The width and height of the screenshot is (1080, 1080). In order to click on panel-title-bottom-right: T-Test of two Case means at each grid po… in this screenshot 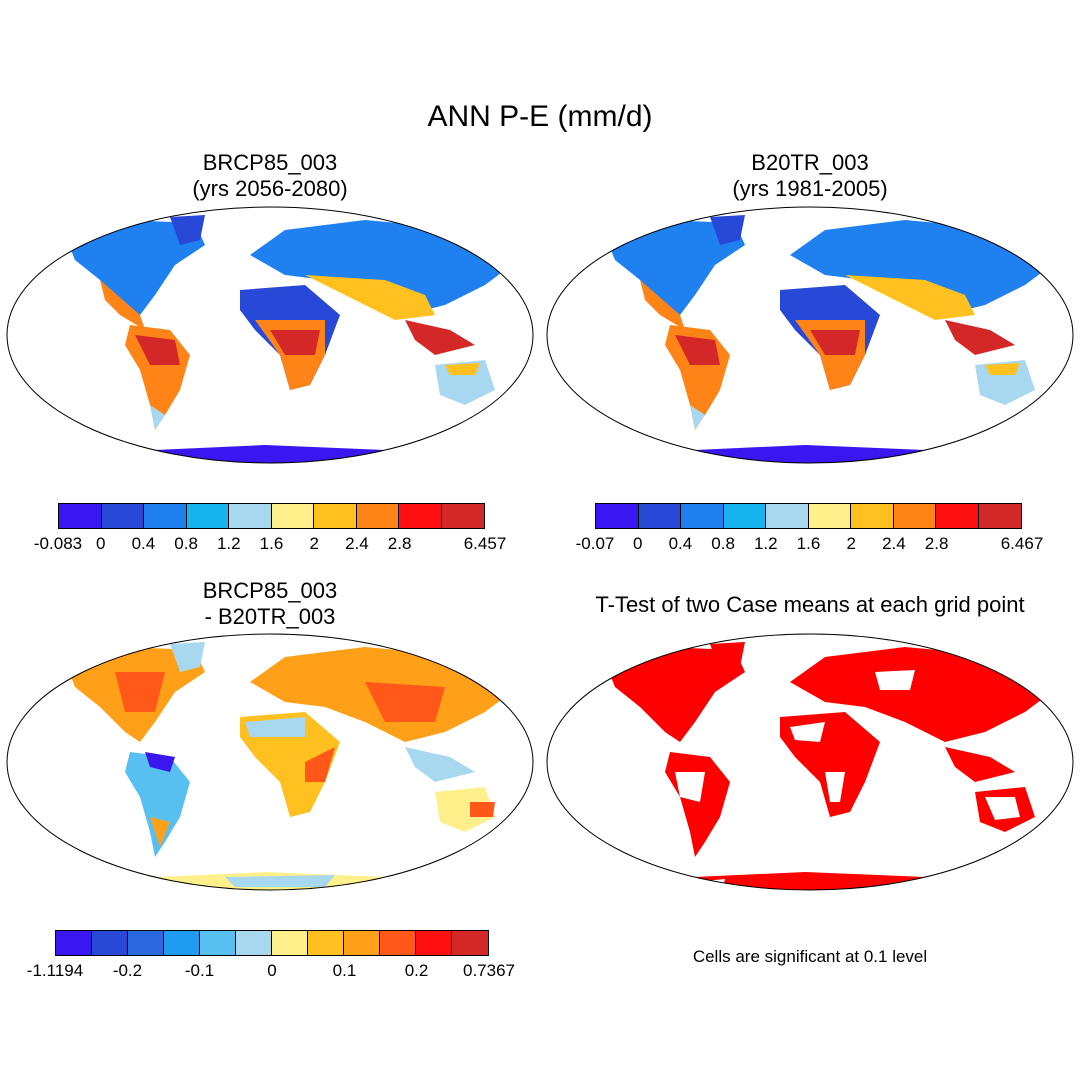, I will do `click(810, 605)`.